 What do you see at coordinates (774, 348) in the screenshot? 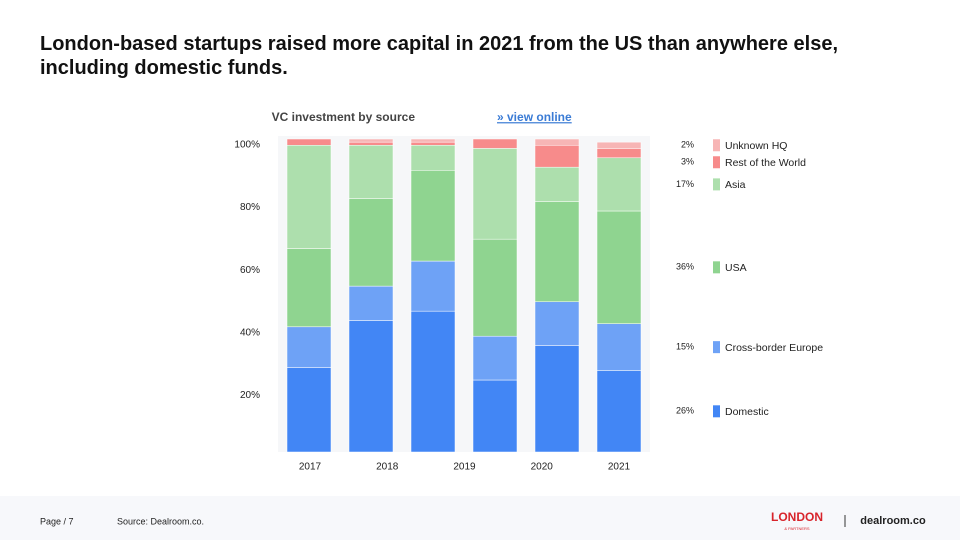
I see `legend-label: Cross-border Europe` at bounding box center [774, 348].